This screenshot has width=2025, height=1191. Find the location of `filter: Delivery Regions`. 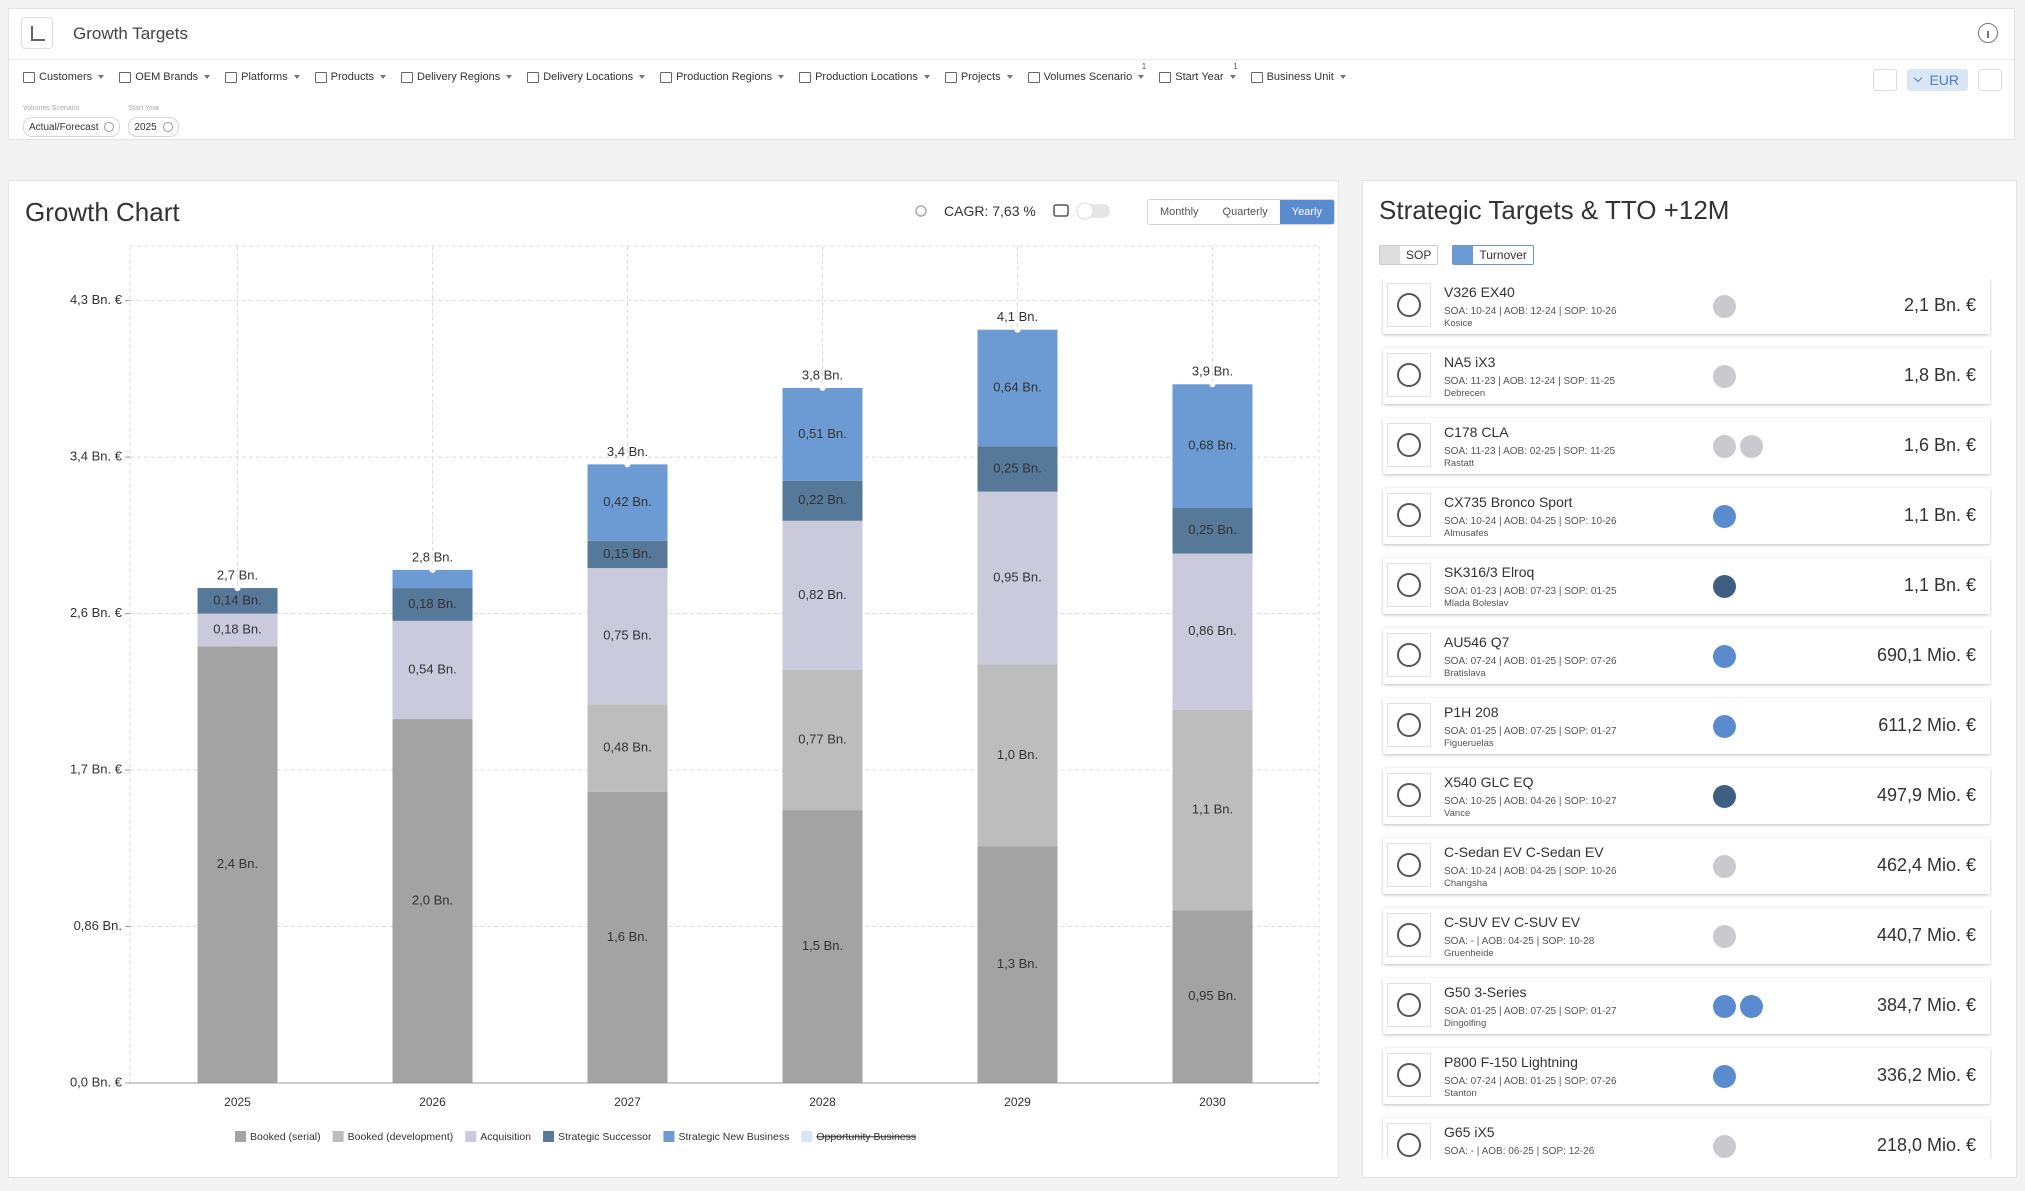

filter: Delivery Regions is located at coordinates (457, 77).